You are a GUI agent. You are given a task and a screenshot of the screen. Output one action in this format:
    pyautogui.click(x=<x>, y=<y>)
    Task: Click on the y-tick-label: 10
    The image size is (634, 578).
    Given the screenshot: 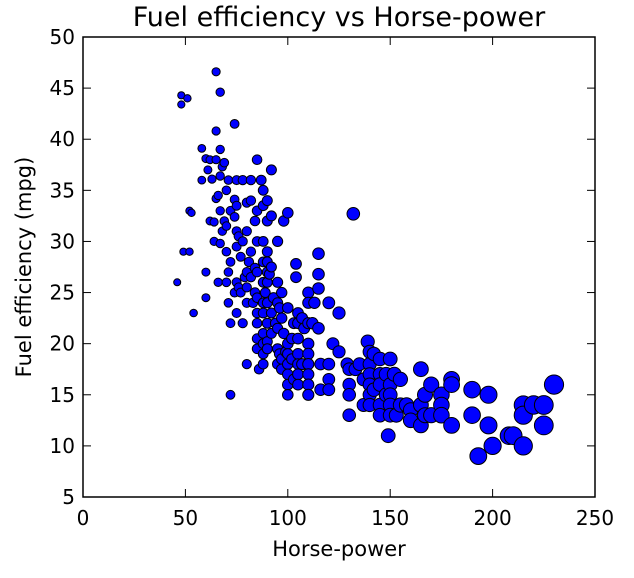 What is the action you would take?
    pyautogui.click(x=62, y=446)
    